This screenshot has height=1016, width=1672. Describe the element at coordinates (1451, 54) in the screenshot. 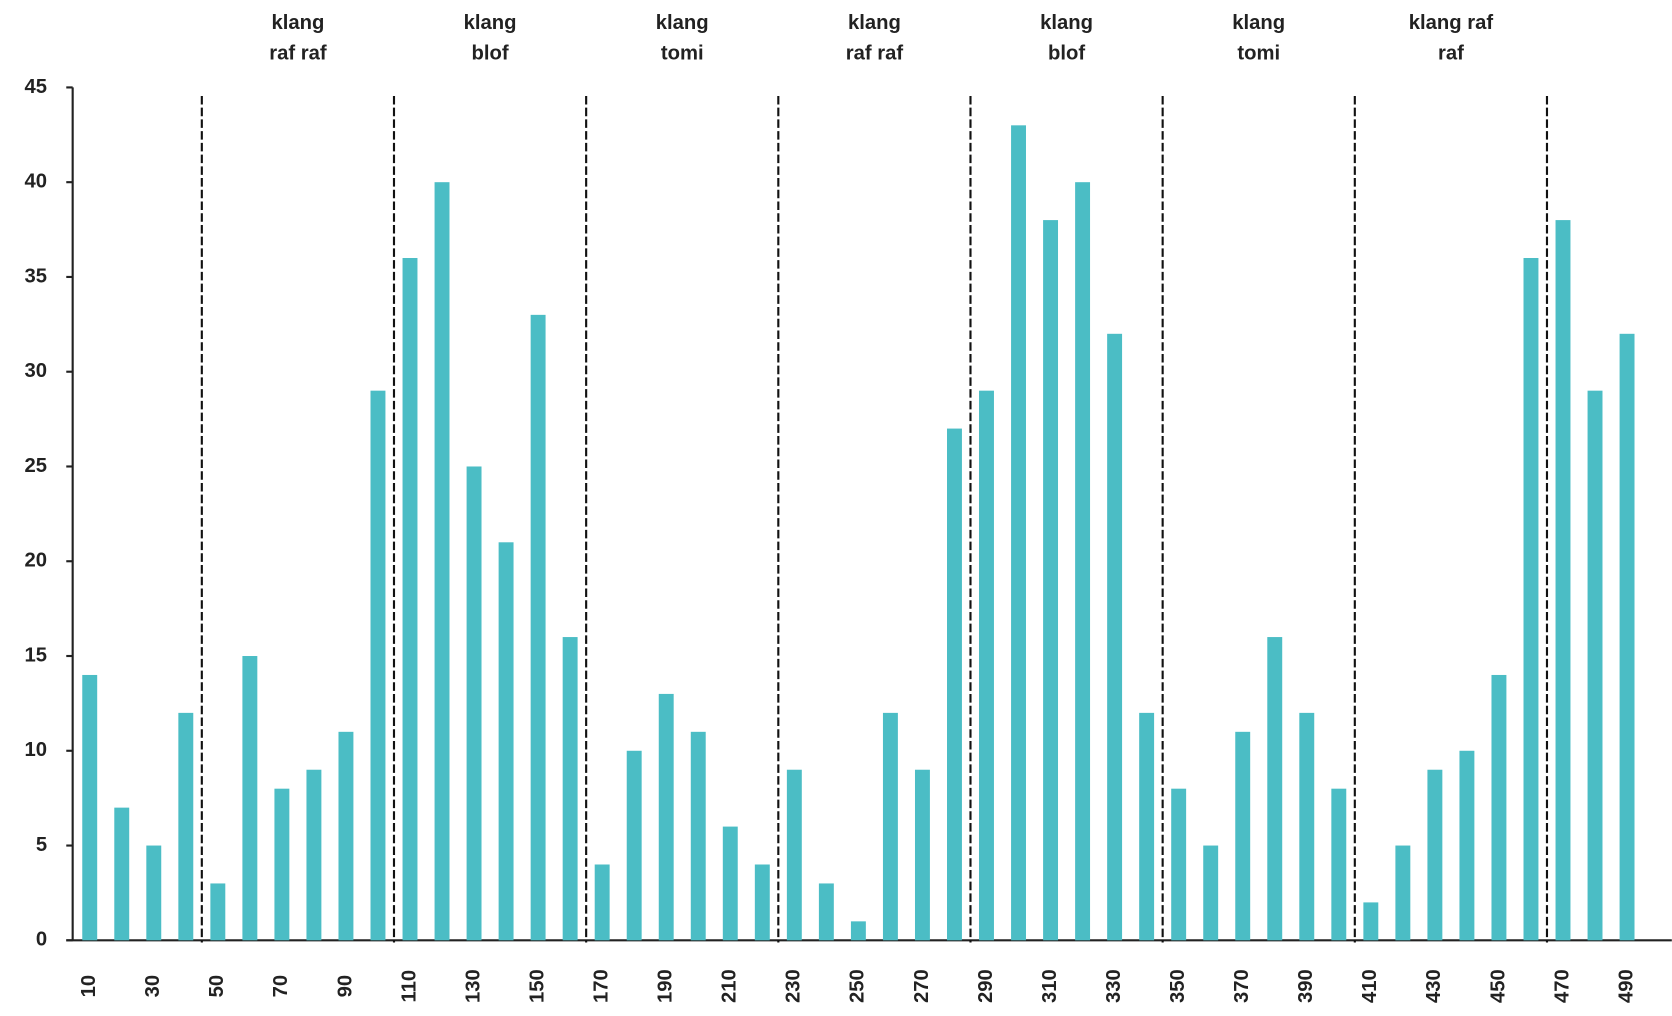

I see `group-label: raf` at that location.